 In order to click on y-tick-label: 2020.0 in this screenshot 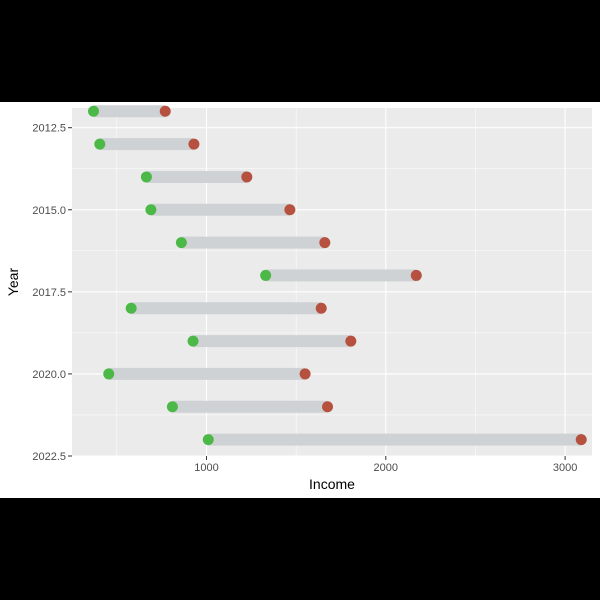, I will do `click(49, 375)`.